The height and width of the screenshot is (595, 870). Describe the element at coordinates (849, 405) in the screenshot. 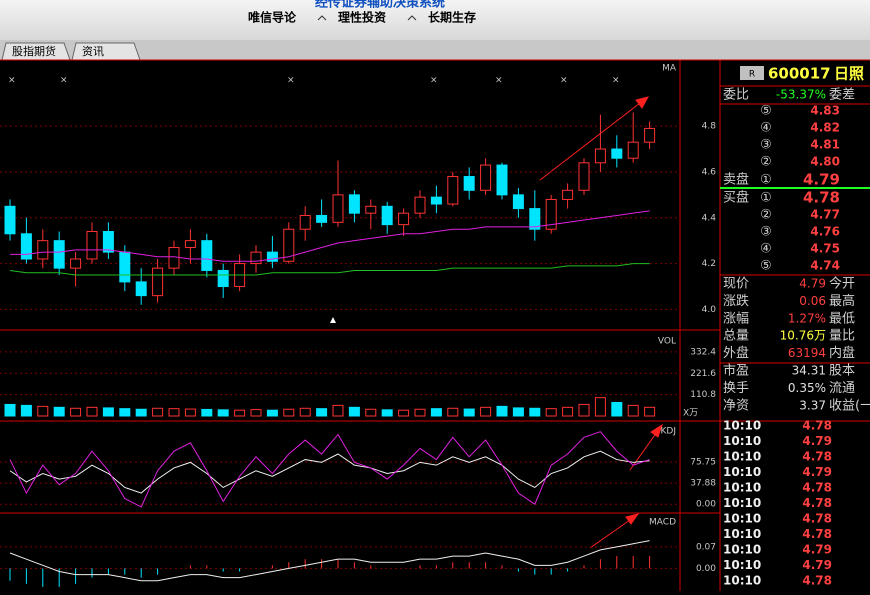

I see `stat-label: 收益(一` at that location.